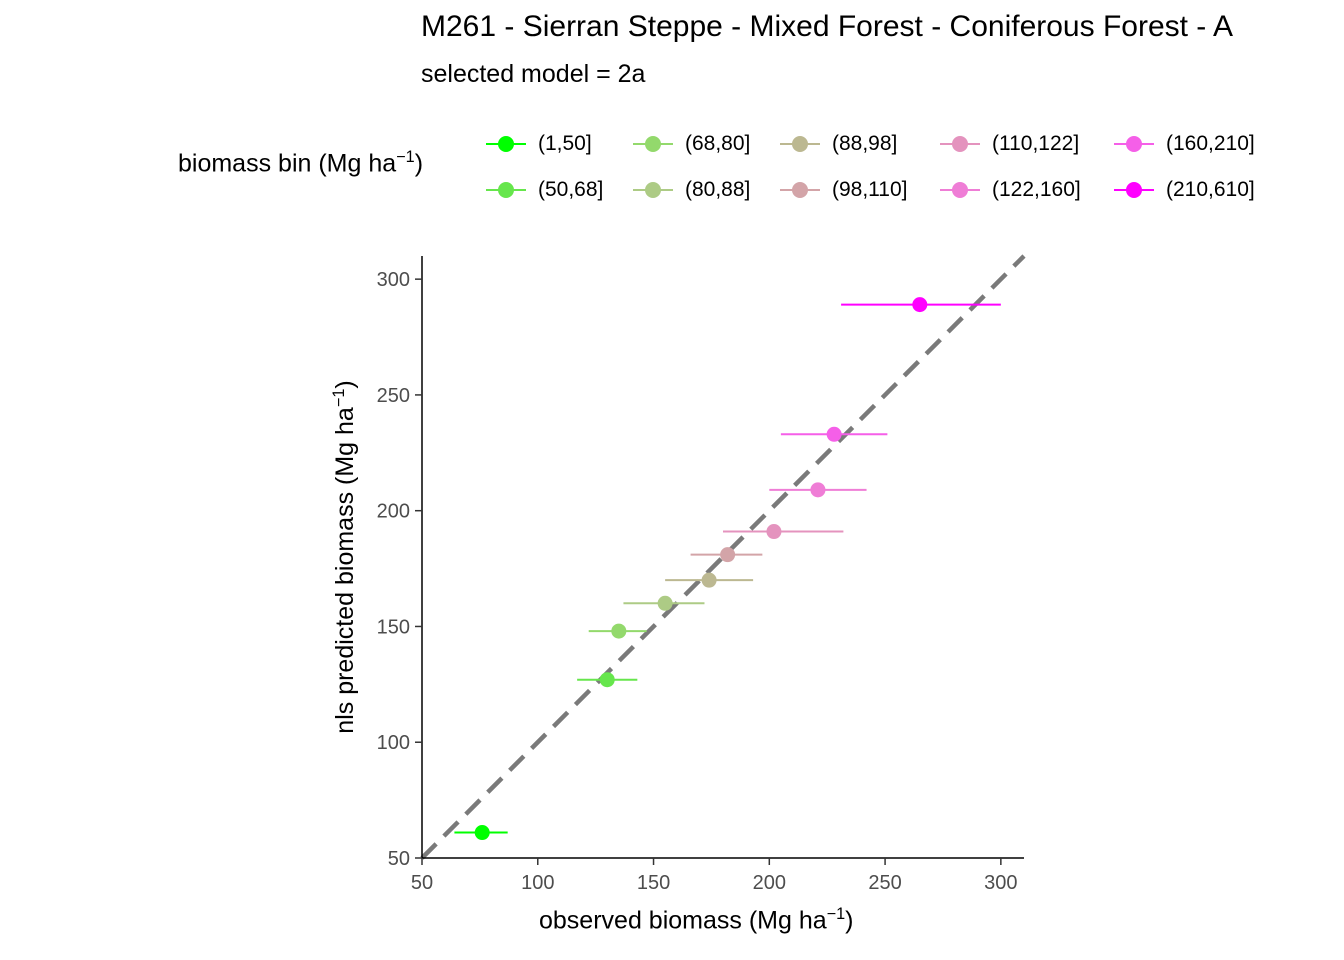 The image size is (1344, 960). I want to click on legend-label-7: (122,160], so click(1036, 189).